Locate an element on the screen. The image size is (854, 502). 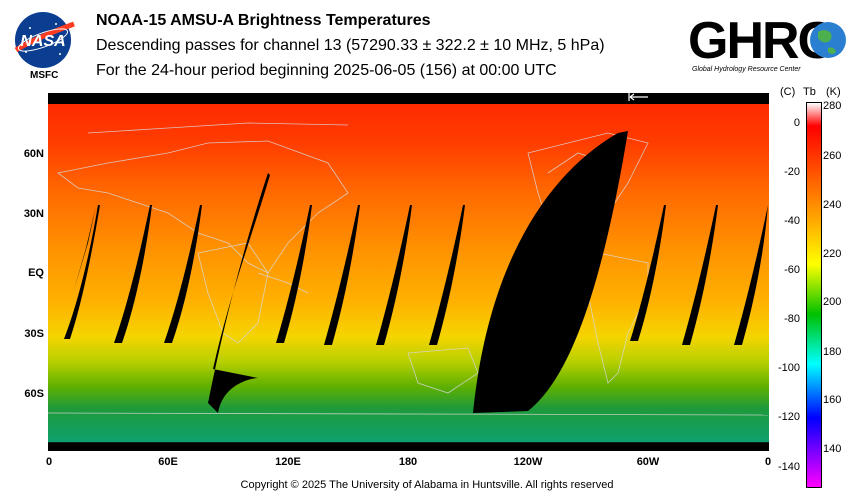
colorbar-tick-k-140: 140 is located at coordinates (832, 449).